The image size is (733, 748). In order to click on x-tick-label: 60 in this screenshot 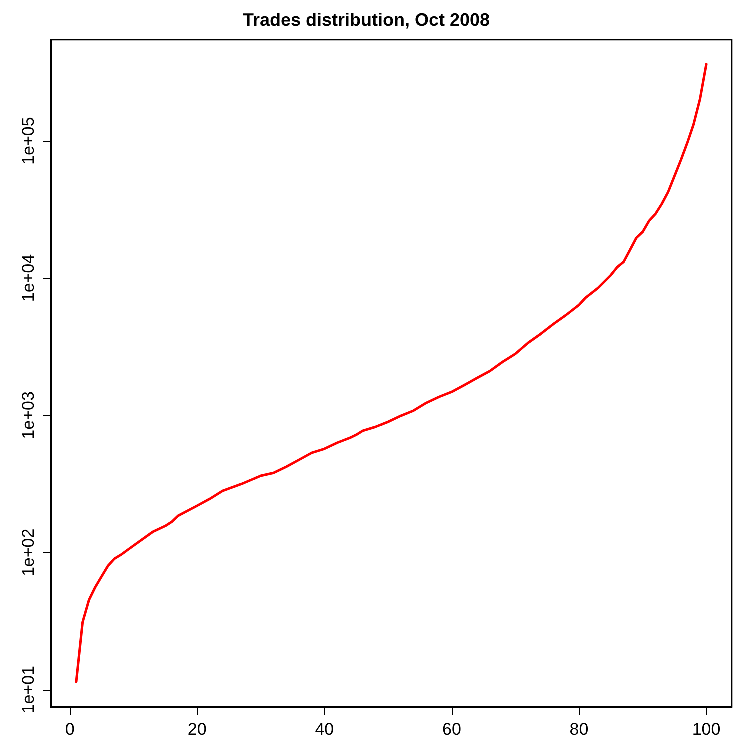, I will do `click(452, 729)`.